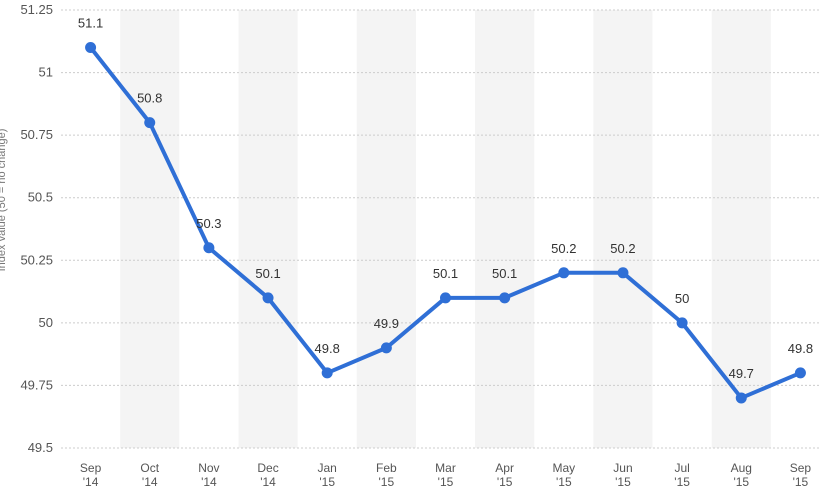 The width and height of the screenshot is (819, 495). What do you see at coordinates (327, 468) in the screenshot?
I see `x-tick-label: Jan` at bounding box center [327, 468].